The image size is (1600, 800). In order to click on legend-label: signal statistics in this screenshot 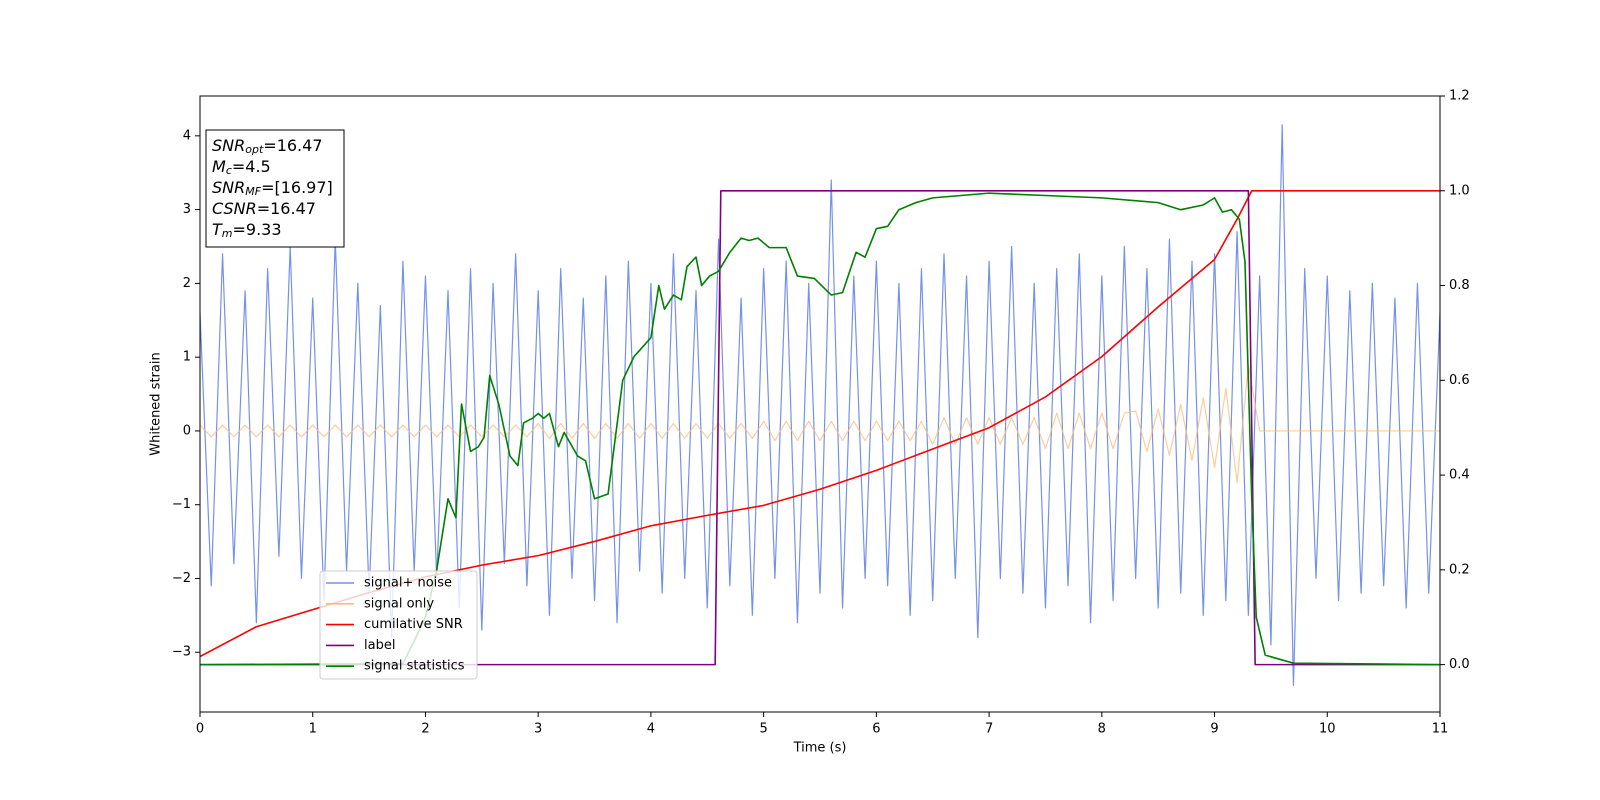, I will do `click(414, 666)`.